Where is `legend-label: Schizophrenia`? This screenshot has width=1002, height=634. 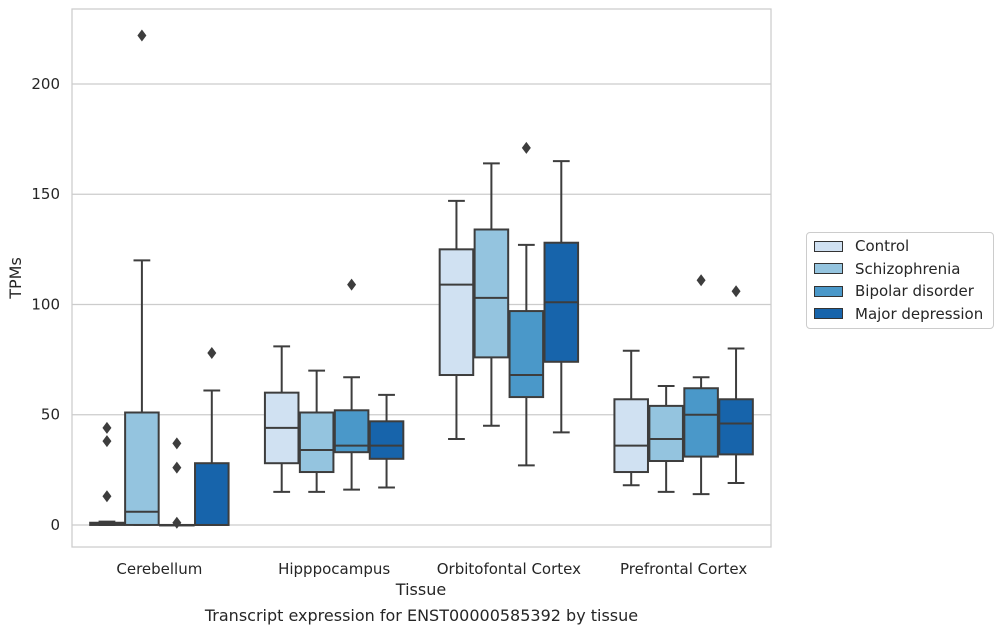
legend-label: Schizophrenia is located at coordinates (908, 268).